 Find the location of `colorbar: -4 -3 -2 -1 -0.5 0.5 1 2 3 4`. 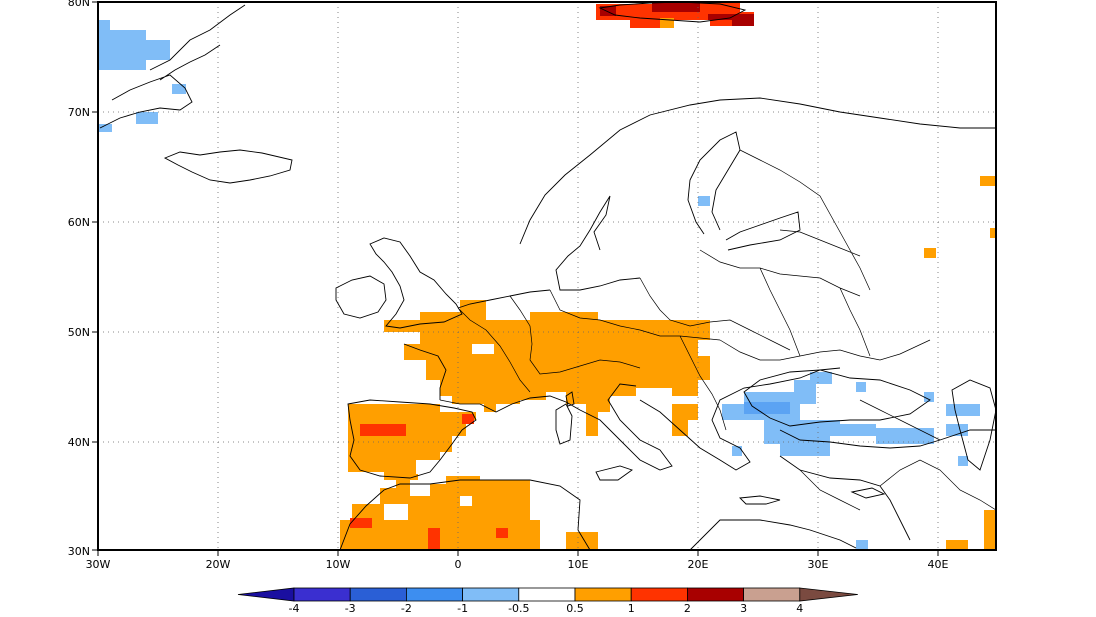

colorbar: -4 -3 -2 -1 -0.5 0.5 1 2 3 4 is located at coordinates (547, 601).